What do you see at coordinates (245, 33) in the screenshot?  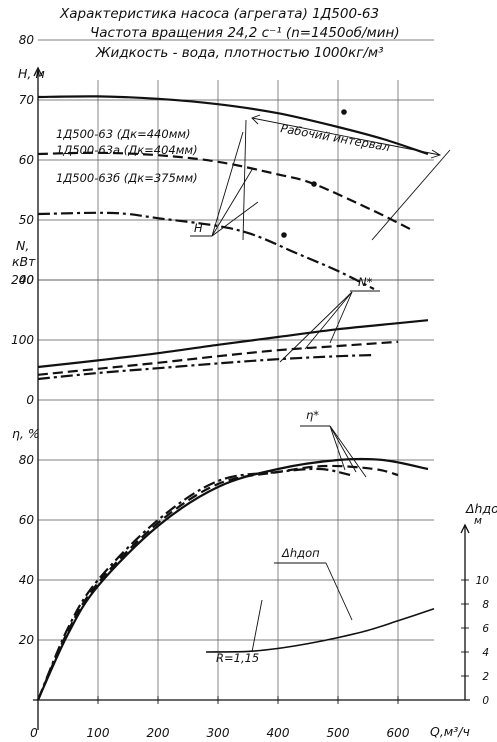 I see `header-line-2: Частота вращения 24,2 с⁻¹ (n=1450об/мин)` at bounding box center [245, 33].